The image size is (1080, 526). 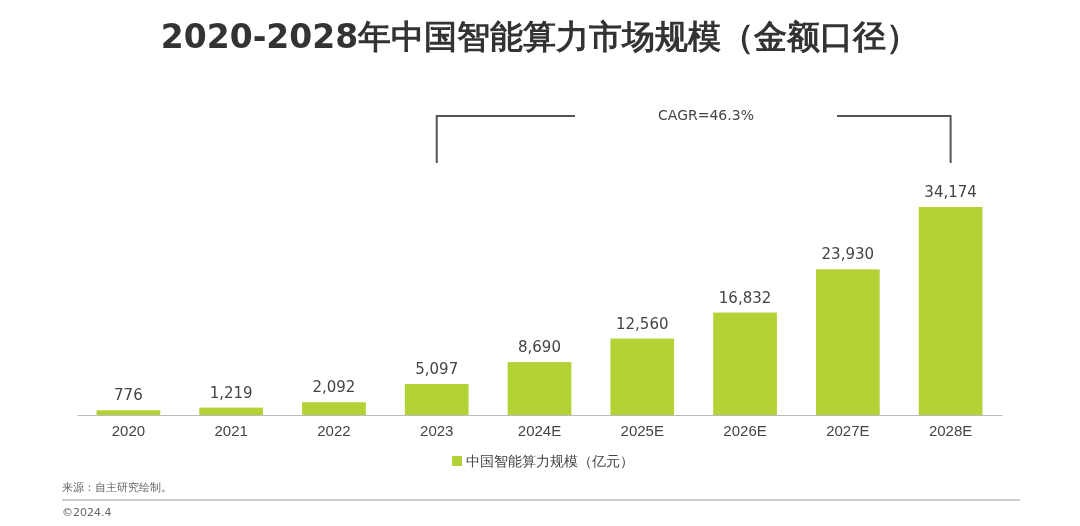 What do you see at coordinates (117, 487) in the screenshot?
I see `source-note: 来源：自主研究绘制。` at bounding box center [117, 487].